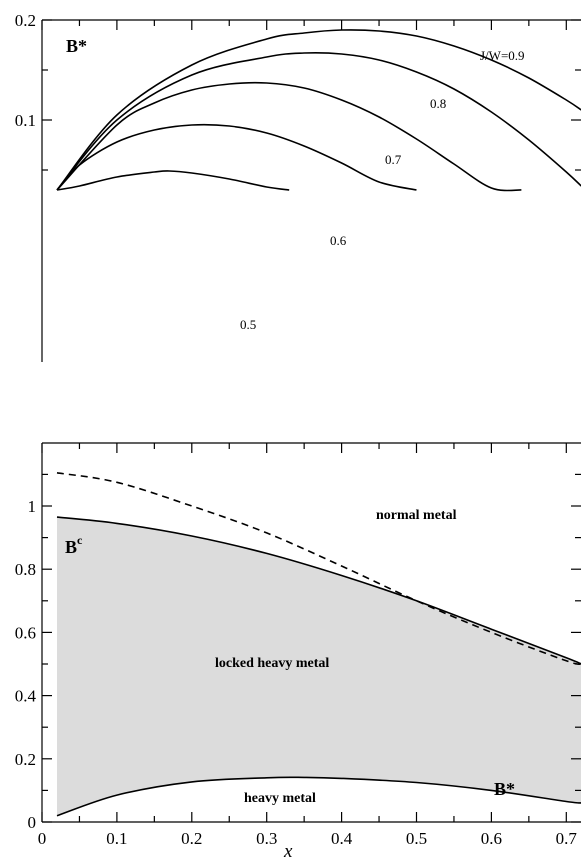 Image resolution: width=581 pixels, height=863 pixels. Describe the element at coordinates (25, 20) in the screenshot. I see `top-y-tick-label: 0.2` at that location.